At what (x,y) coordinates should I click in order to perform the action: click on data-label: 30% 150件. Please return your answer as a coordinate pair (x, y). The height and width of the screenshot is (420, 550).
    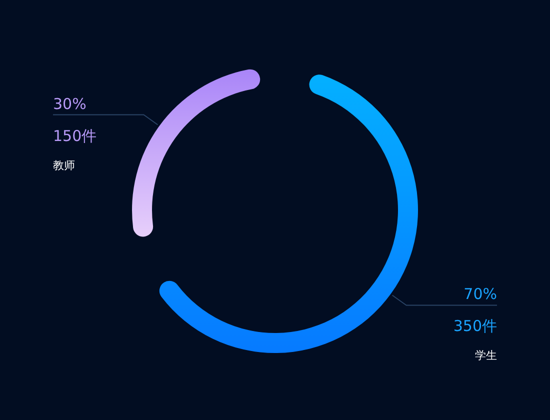
    Looking at the image, I should click on (75, 119).